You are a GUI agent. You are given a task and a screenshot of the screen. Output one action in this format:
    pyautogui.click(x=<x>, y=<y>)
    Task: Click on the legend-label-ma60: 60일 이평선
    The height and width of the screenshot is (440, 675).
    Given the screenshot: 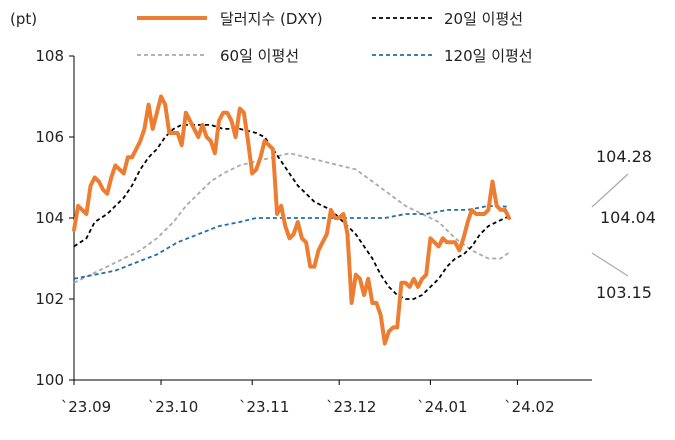 What is the action you would take?
    pyautogui.click(x=259, y=56)
    